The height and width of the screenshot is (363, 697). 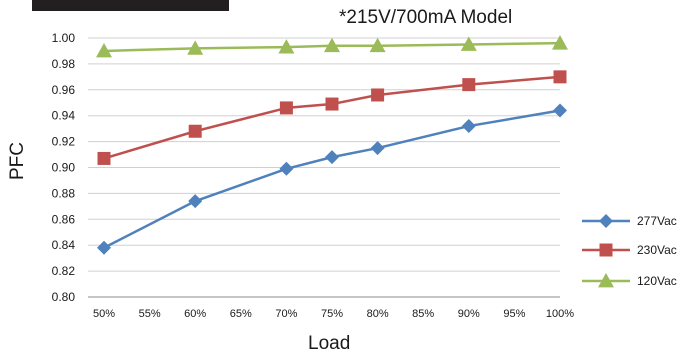 What do you see at coordinates (514, 314) in the screenshot?
I see `x-tick-label-9: 95%` at bounding box center [514, 314].